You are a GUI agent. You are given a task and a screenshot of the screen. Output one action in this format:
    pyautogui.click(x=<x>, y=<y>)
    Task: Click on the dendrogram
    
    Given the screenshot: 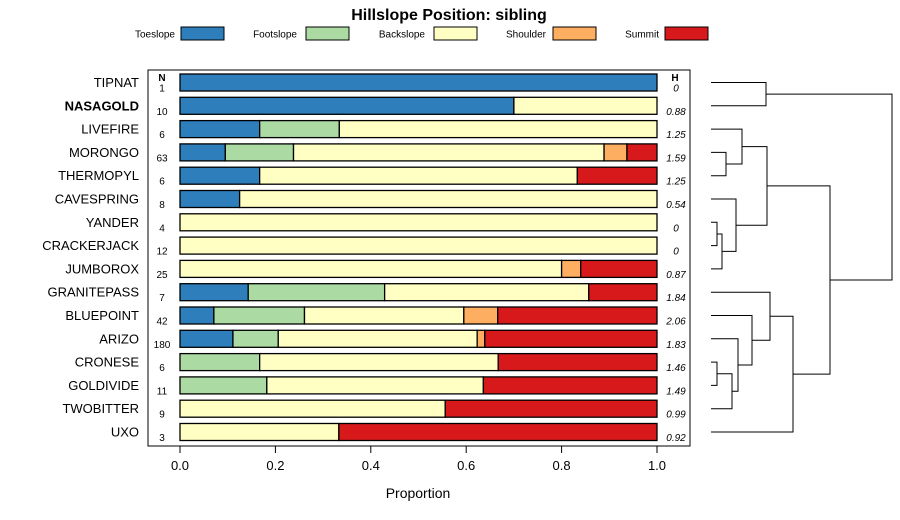 What is the action you would take?
    pyautogui.click(x=802, y=257)
    